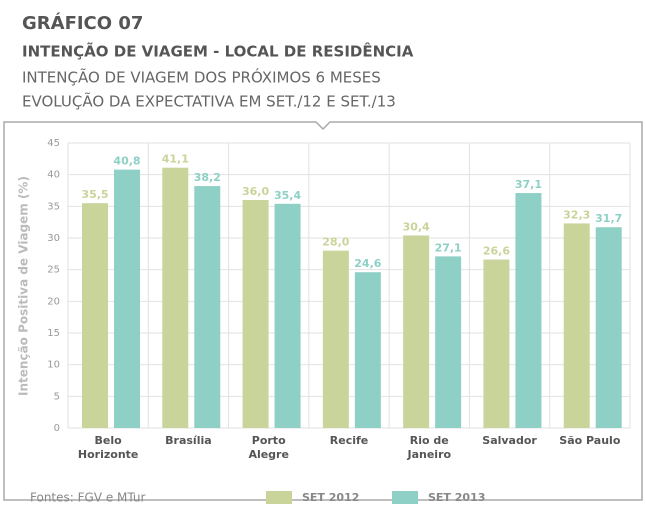  What do you see at coordinates (416, 226) in the screenshot?
I see `data-label: 30,4` at bounding box center [416, 226].